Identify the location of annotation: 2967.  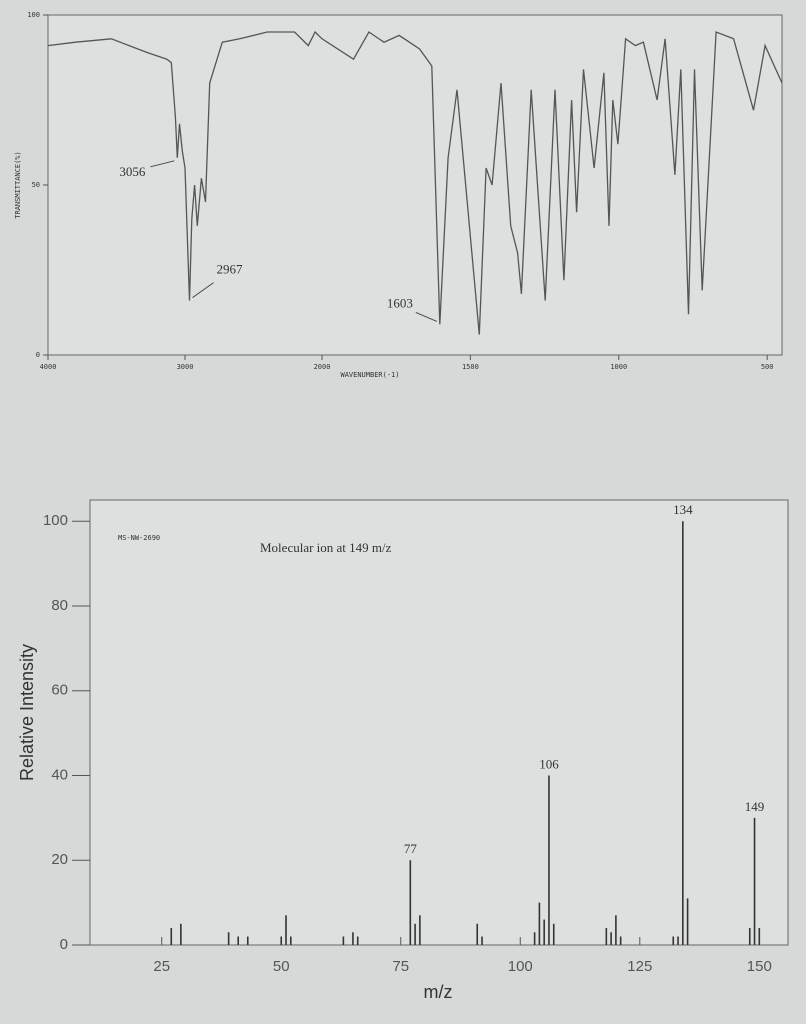
(230, 269).